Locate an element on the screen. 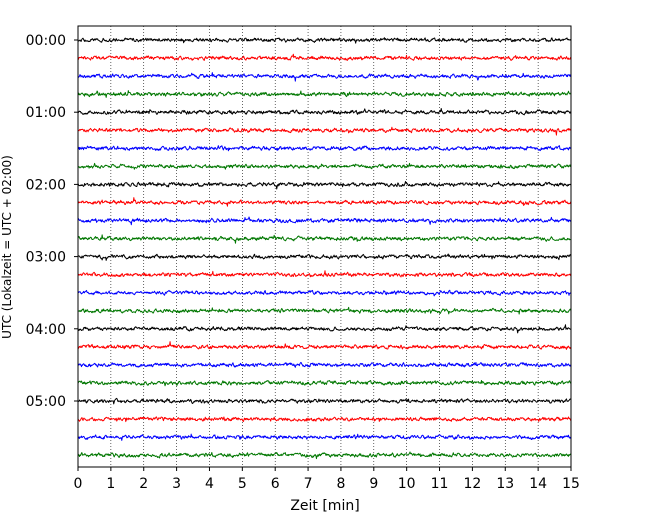 The image size is (650, 520). x-tick-label: 2 is located at coordinates (143, 484).